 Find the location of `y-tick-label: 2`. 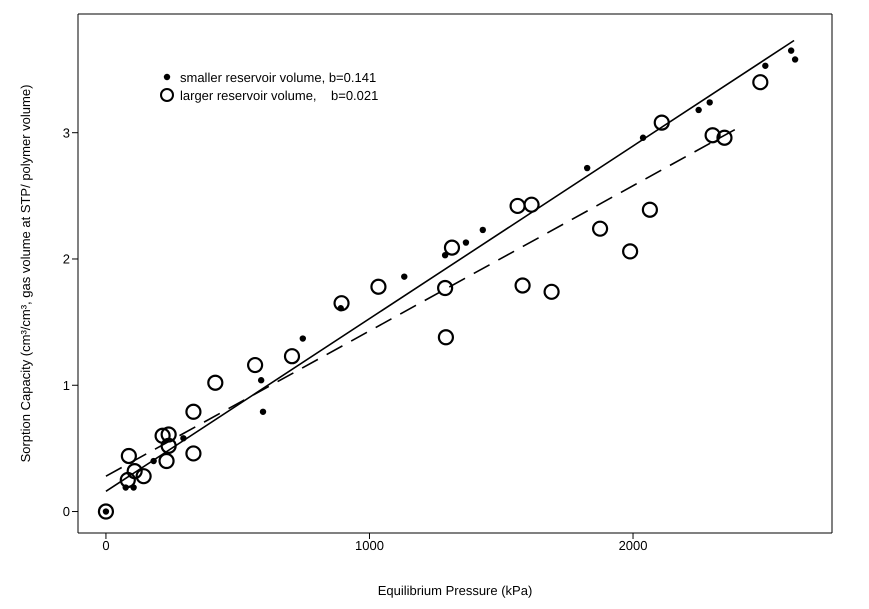

y-tick-label: 2 is located at coordinates (66, 259).